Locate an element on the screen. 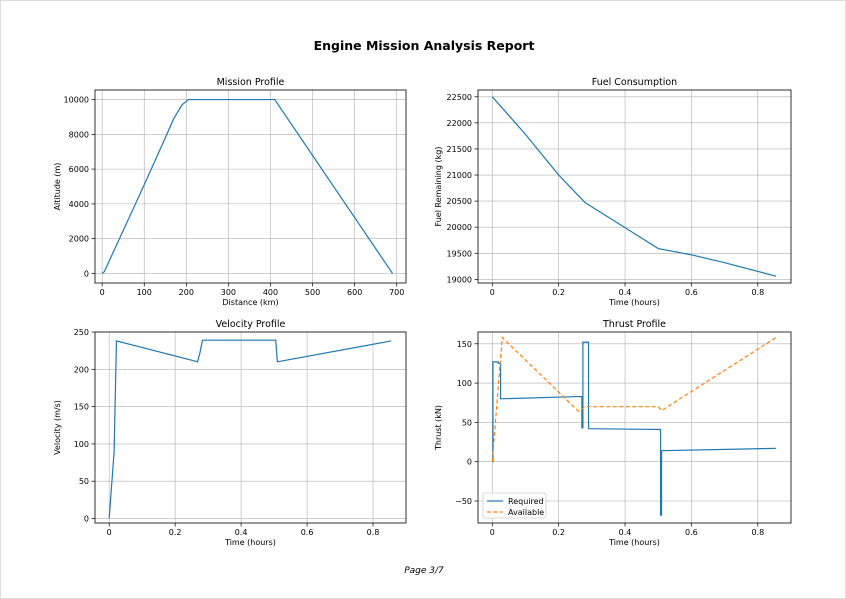  y-tick-label: 200 is located at coordinates (81, 369).